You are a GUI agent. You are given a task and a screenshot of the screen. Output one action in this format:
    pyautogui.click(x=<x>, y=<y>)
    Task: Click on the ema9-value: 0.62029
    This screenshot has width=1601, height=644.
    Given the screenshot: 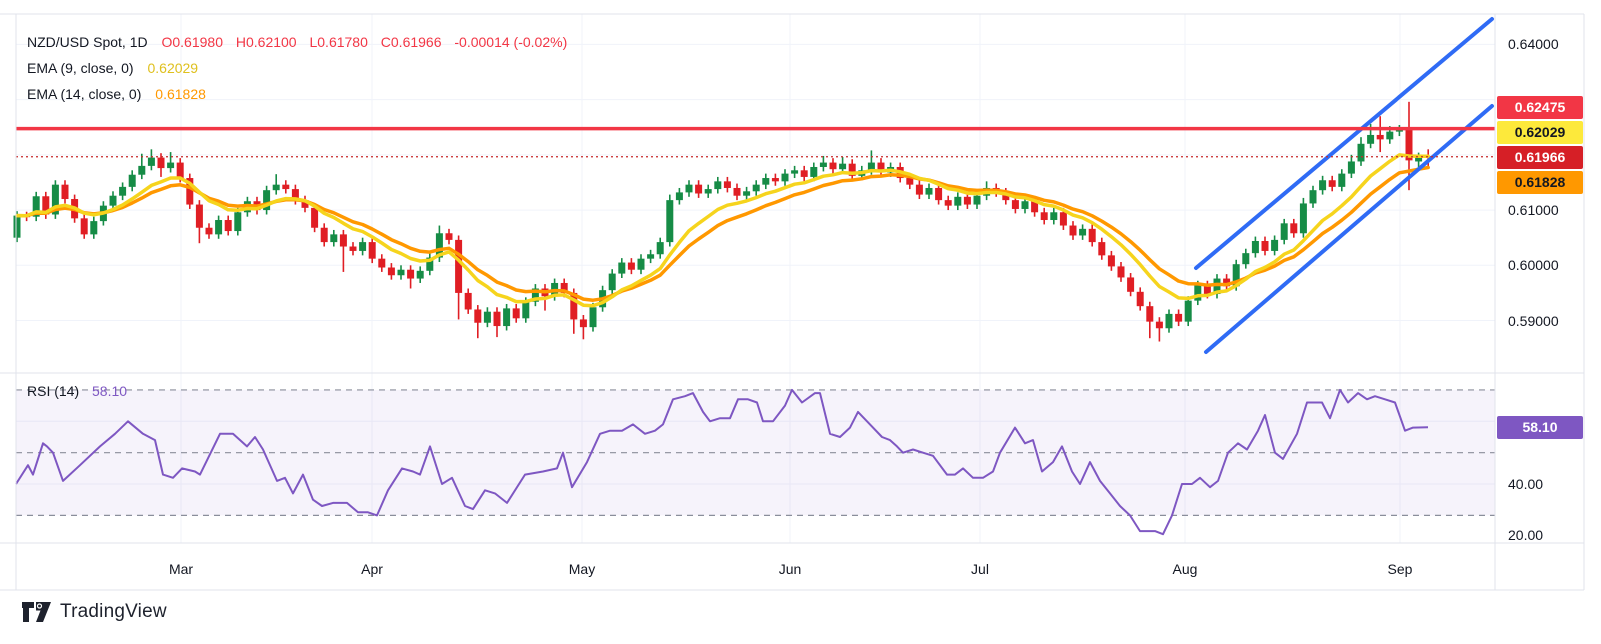 What is the action you would take?
    pyautogui.click(x=173, y=68)
    